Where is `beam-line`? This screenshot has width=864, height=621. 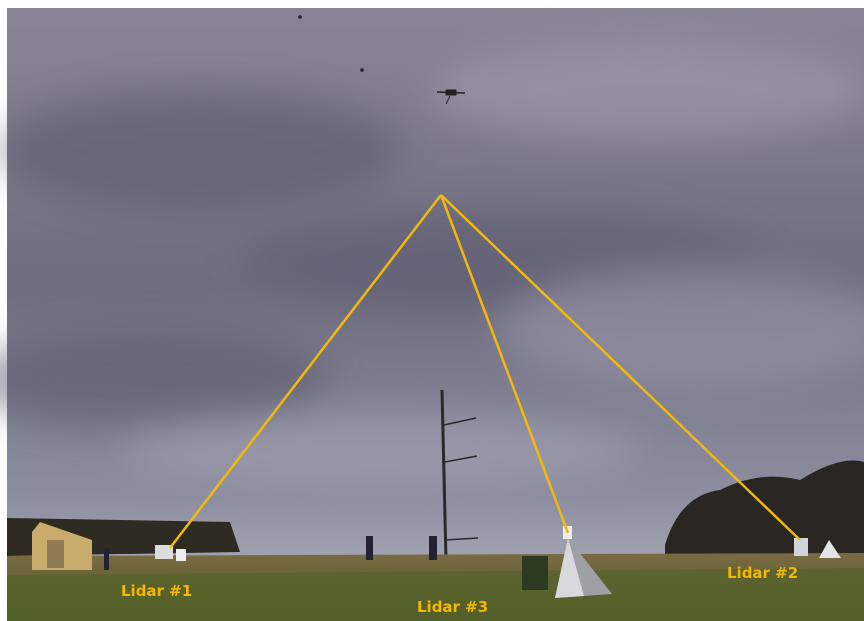 beam-line is located at coordinates (504, 364).